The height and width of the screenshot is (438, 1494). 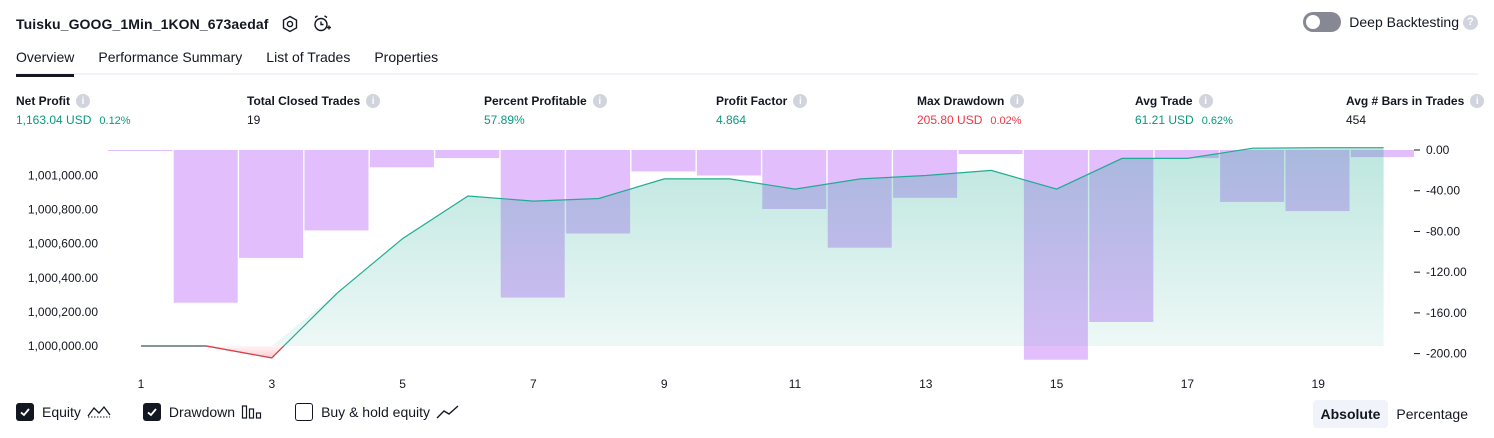 What do you see at coordinates (795, 384) in the screenshot?
I see `x-tick-label: 11` at bounding box center [795, 384].